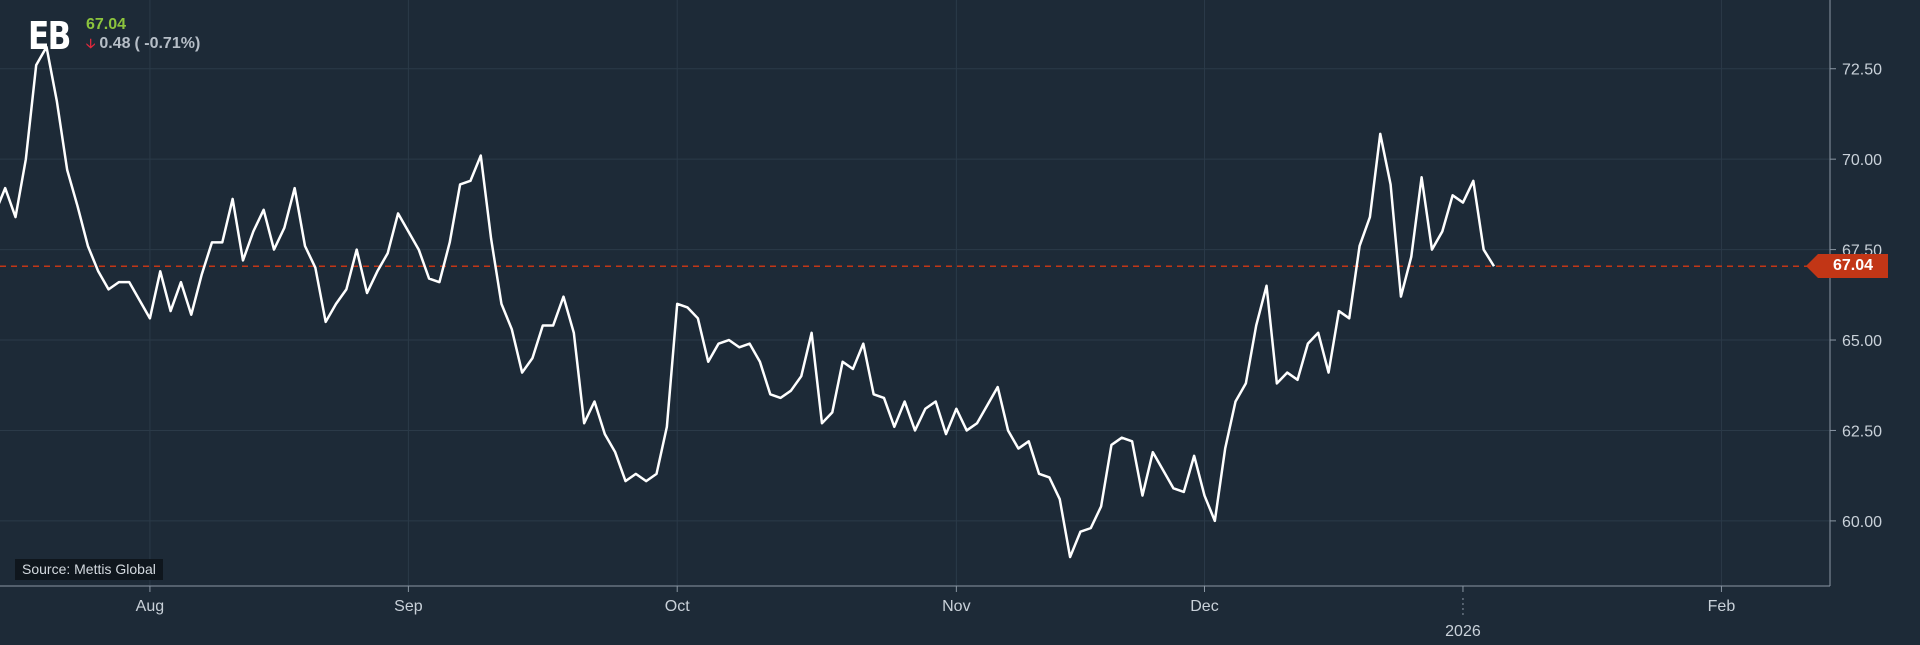  I want to click on quote-box: 67.04 🡣 0.48 ( -0.71%), so click(143, 34).